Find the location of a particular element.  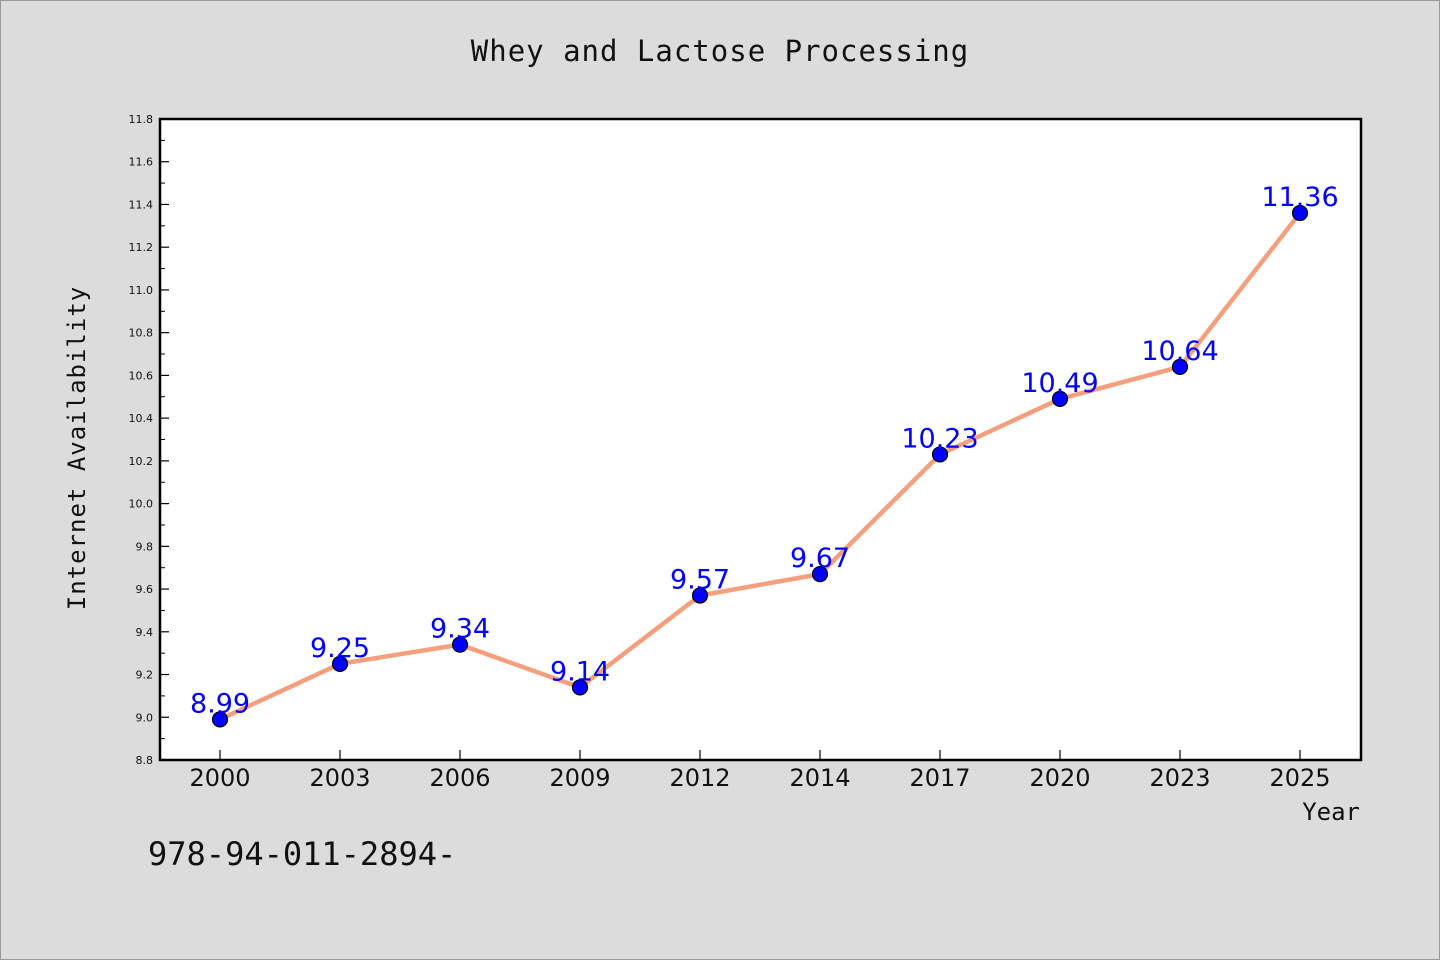

data-label: 11.36 is located at coordinates (1299, 197).